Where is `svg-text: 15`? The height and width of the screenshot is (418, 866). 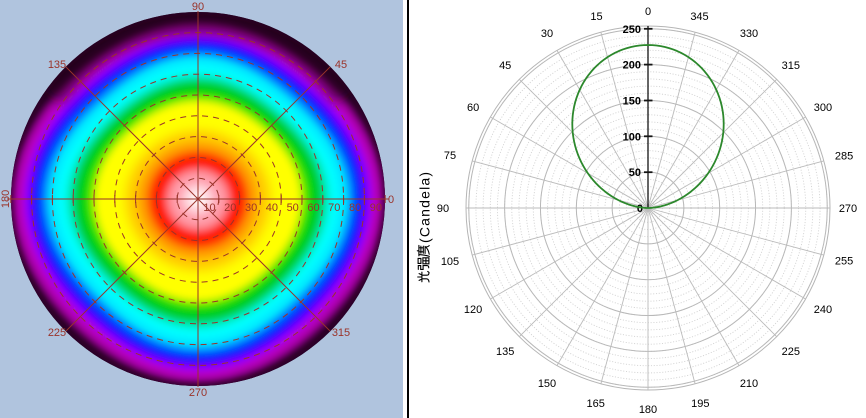 svg-text: 15 is located at coordinates (596, 17).